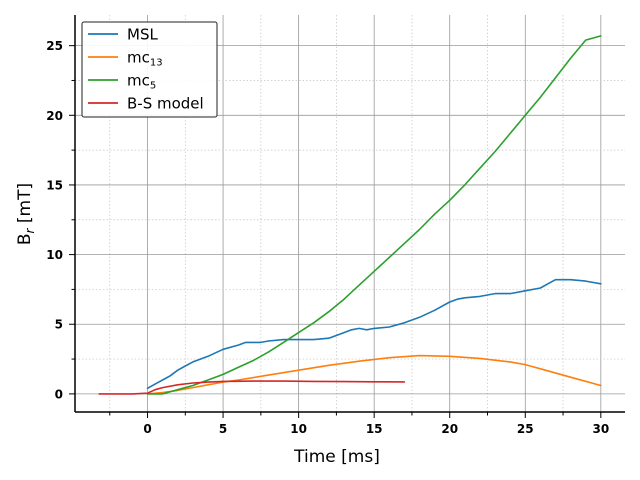  Describe the element at coordinates (147, 429) in the screenshot. I see `x-tick-label: 0` at that location.